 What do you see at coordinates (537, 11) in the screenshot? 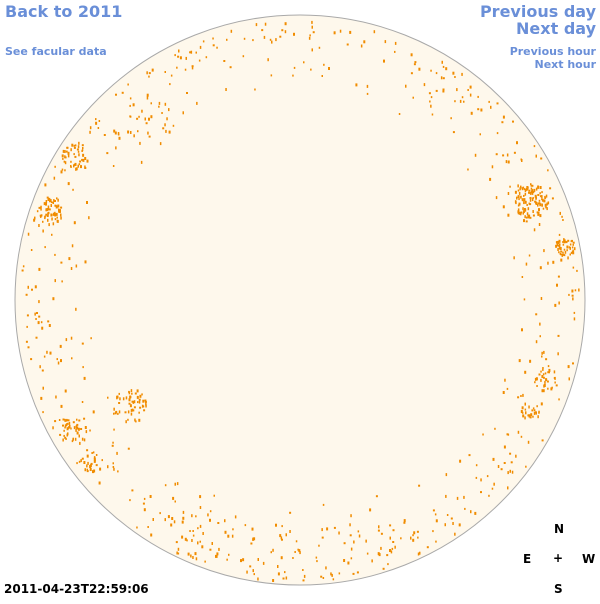
I see `previous-day-link: Previous day` at bounding box center [537, 11].